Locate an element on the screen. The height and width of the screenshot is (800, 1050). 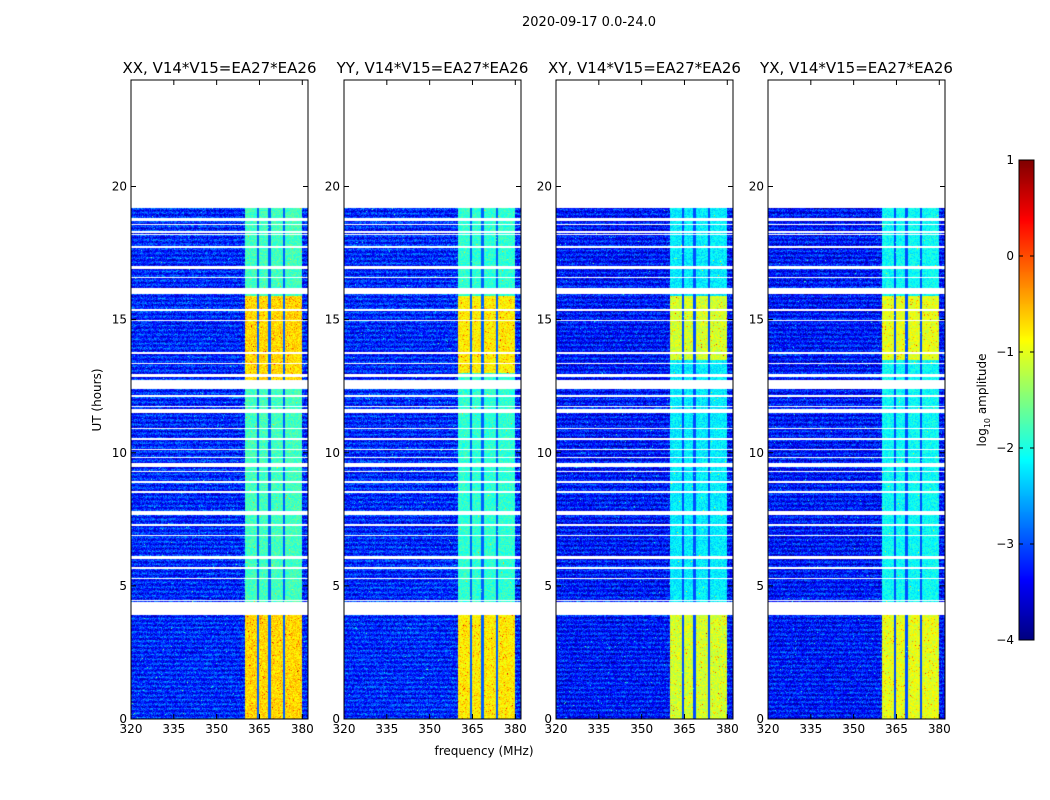
panel-1-waterfall is located at coordinates (219, 399).